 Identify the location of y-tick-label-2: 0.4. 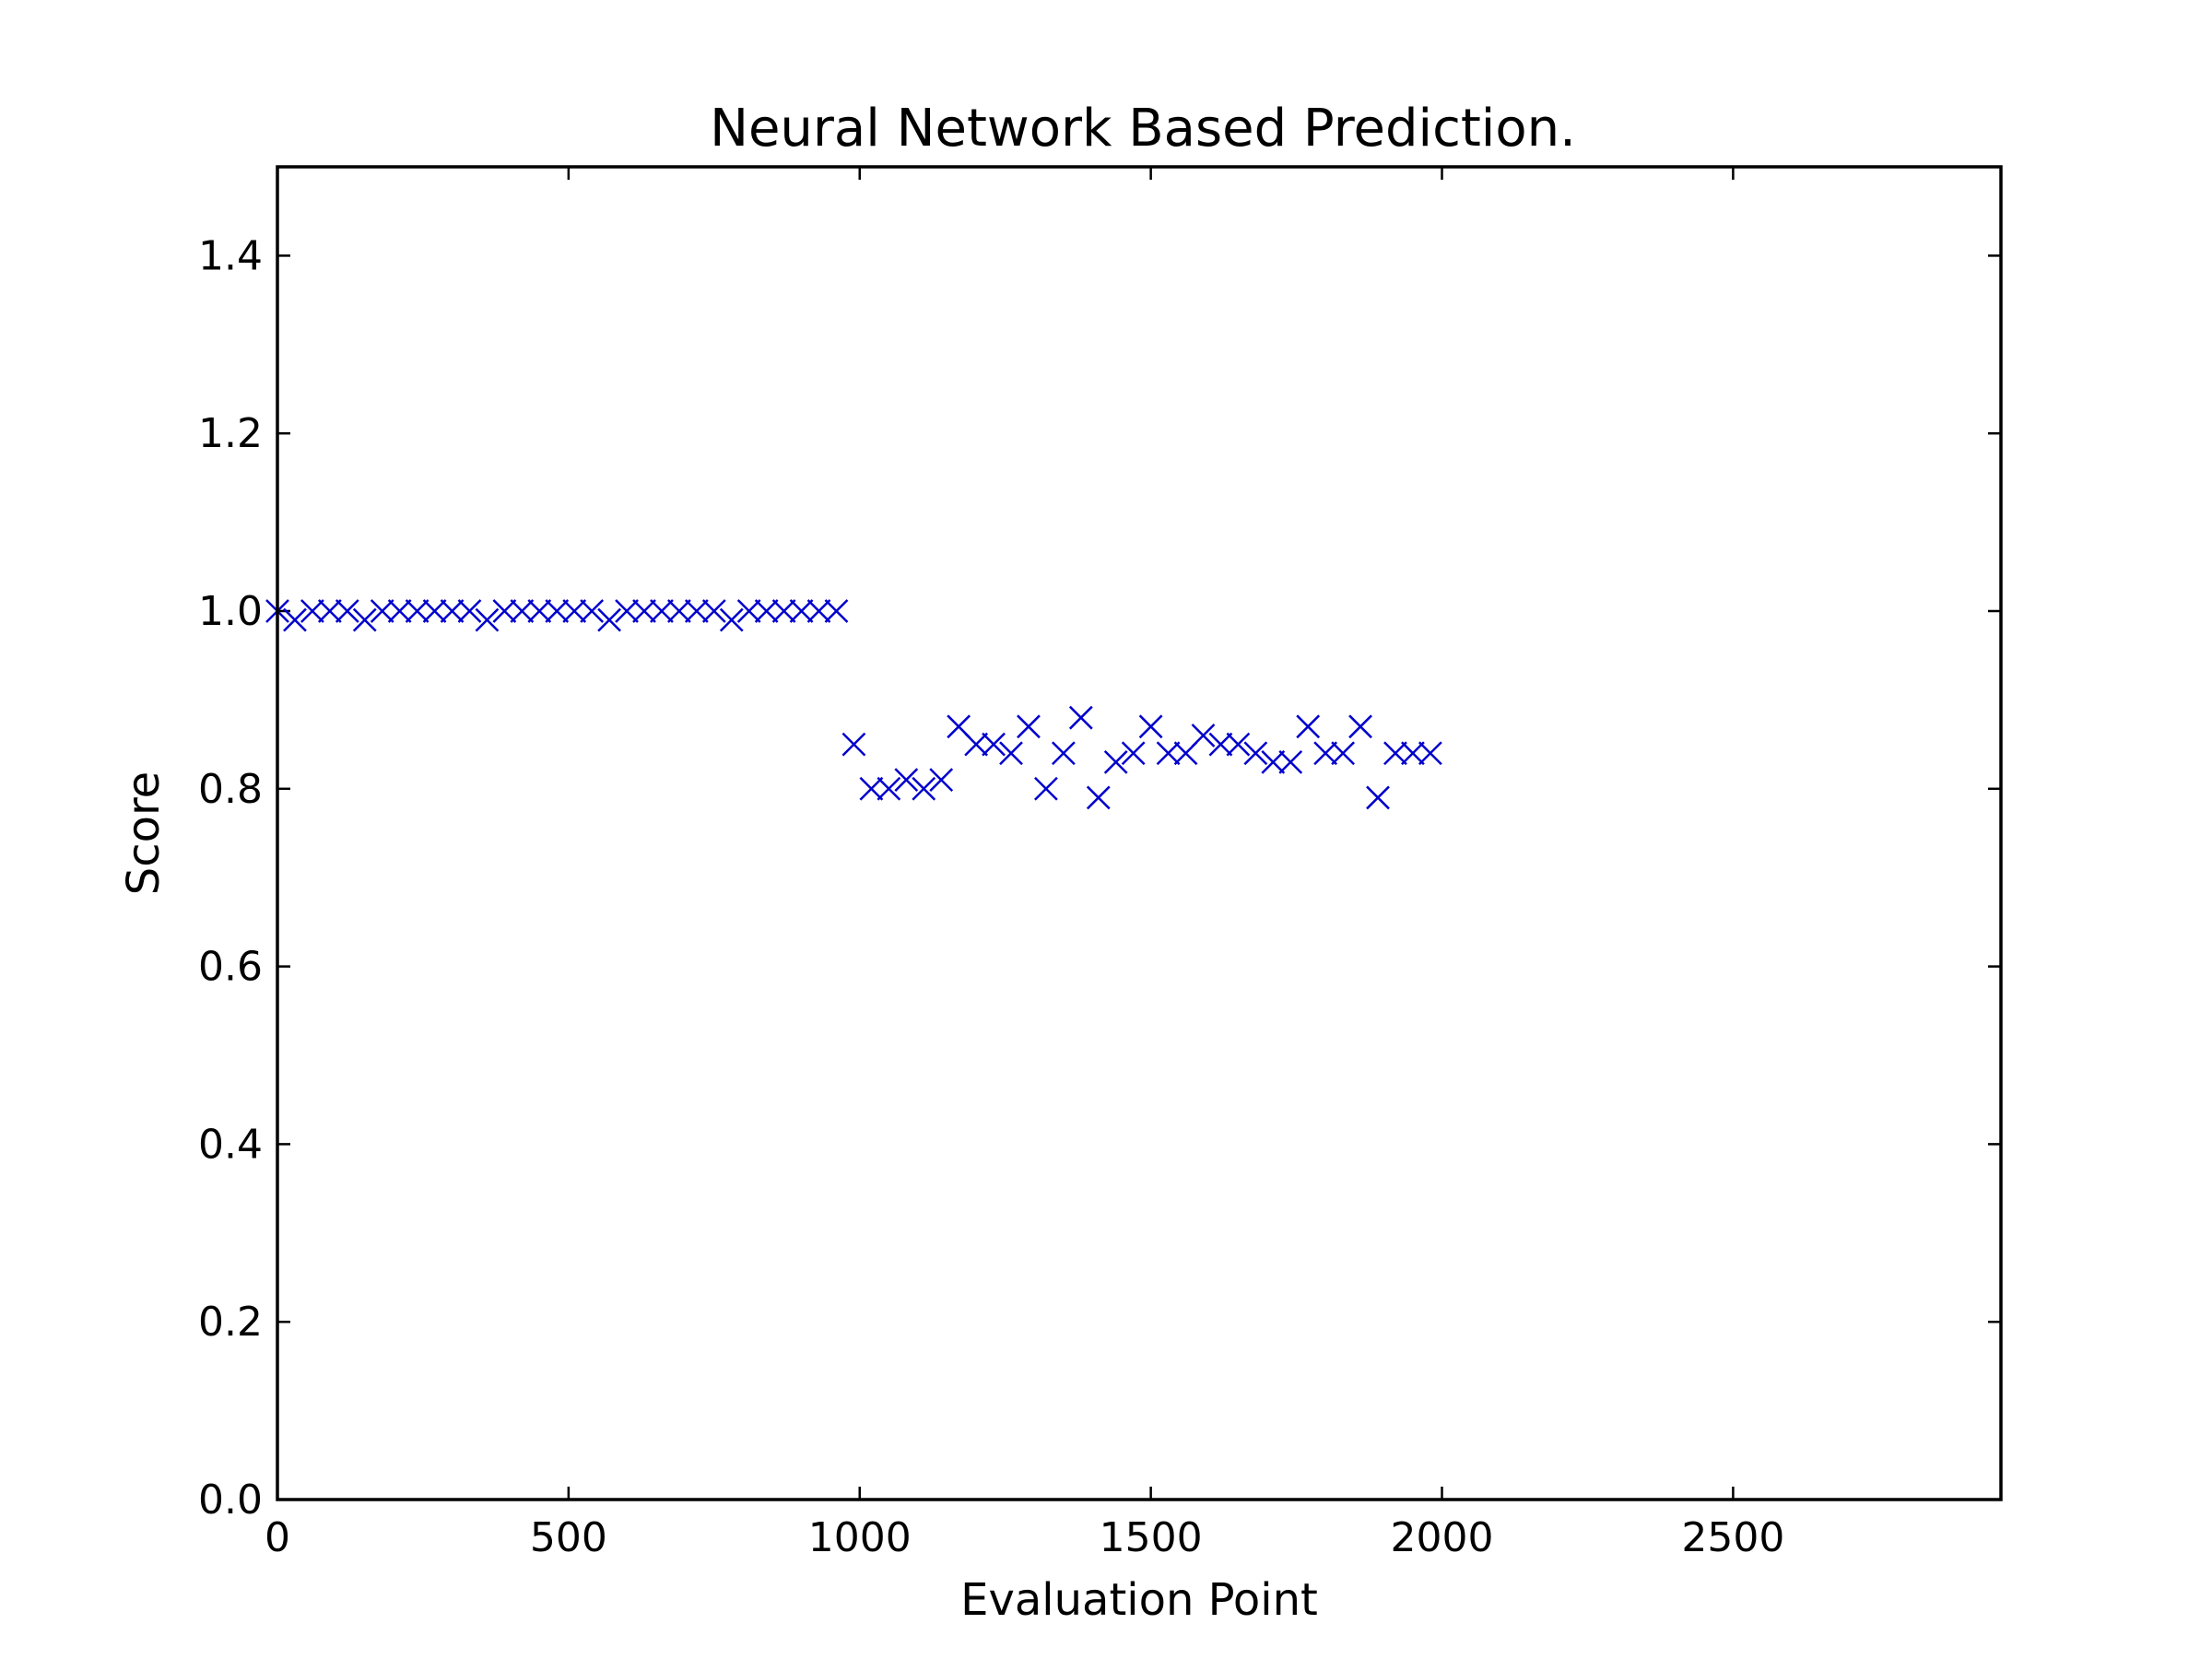
(230, 1144).